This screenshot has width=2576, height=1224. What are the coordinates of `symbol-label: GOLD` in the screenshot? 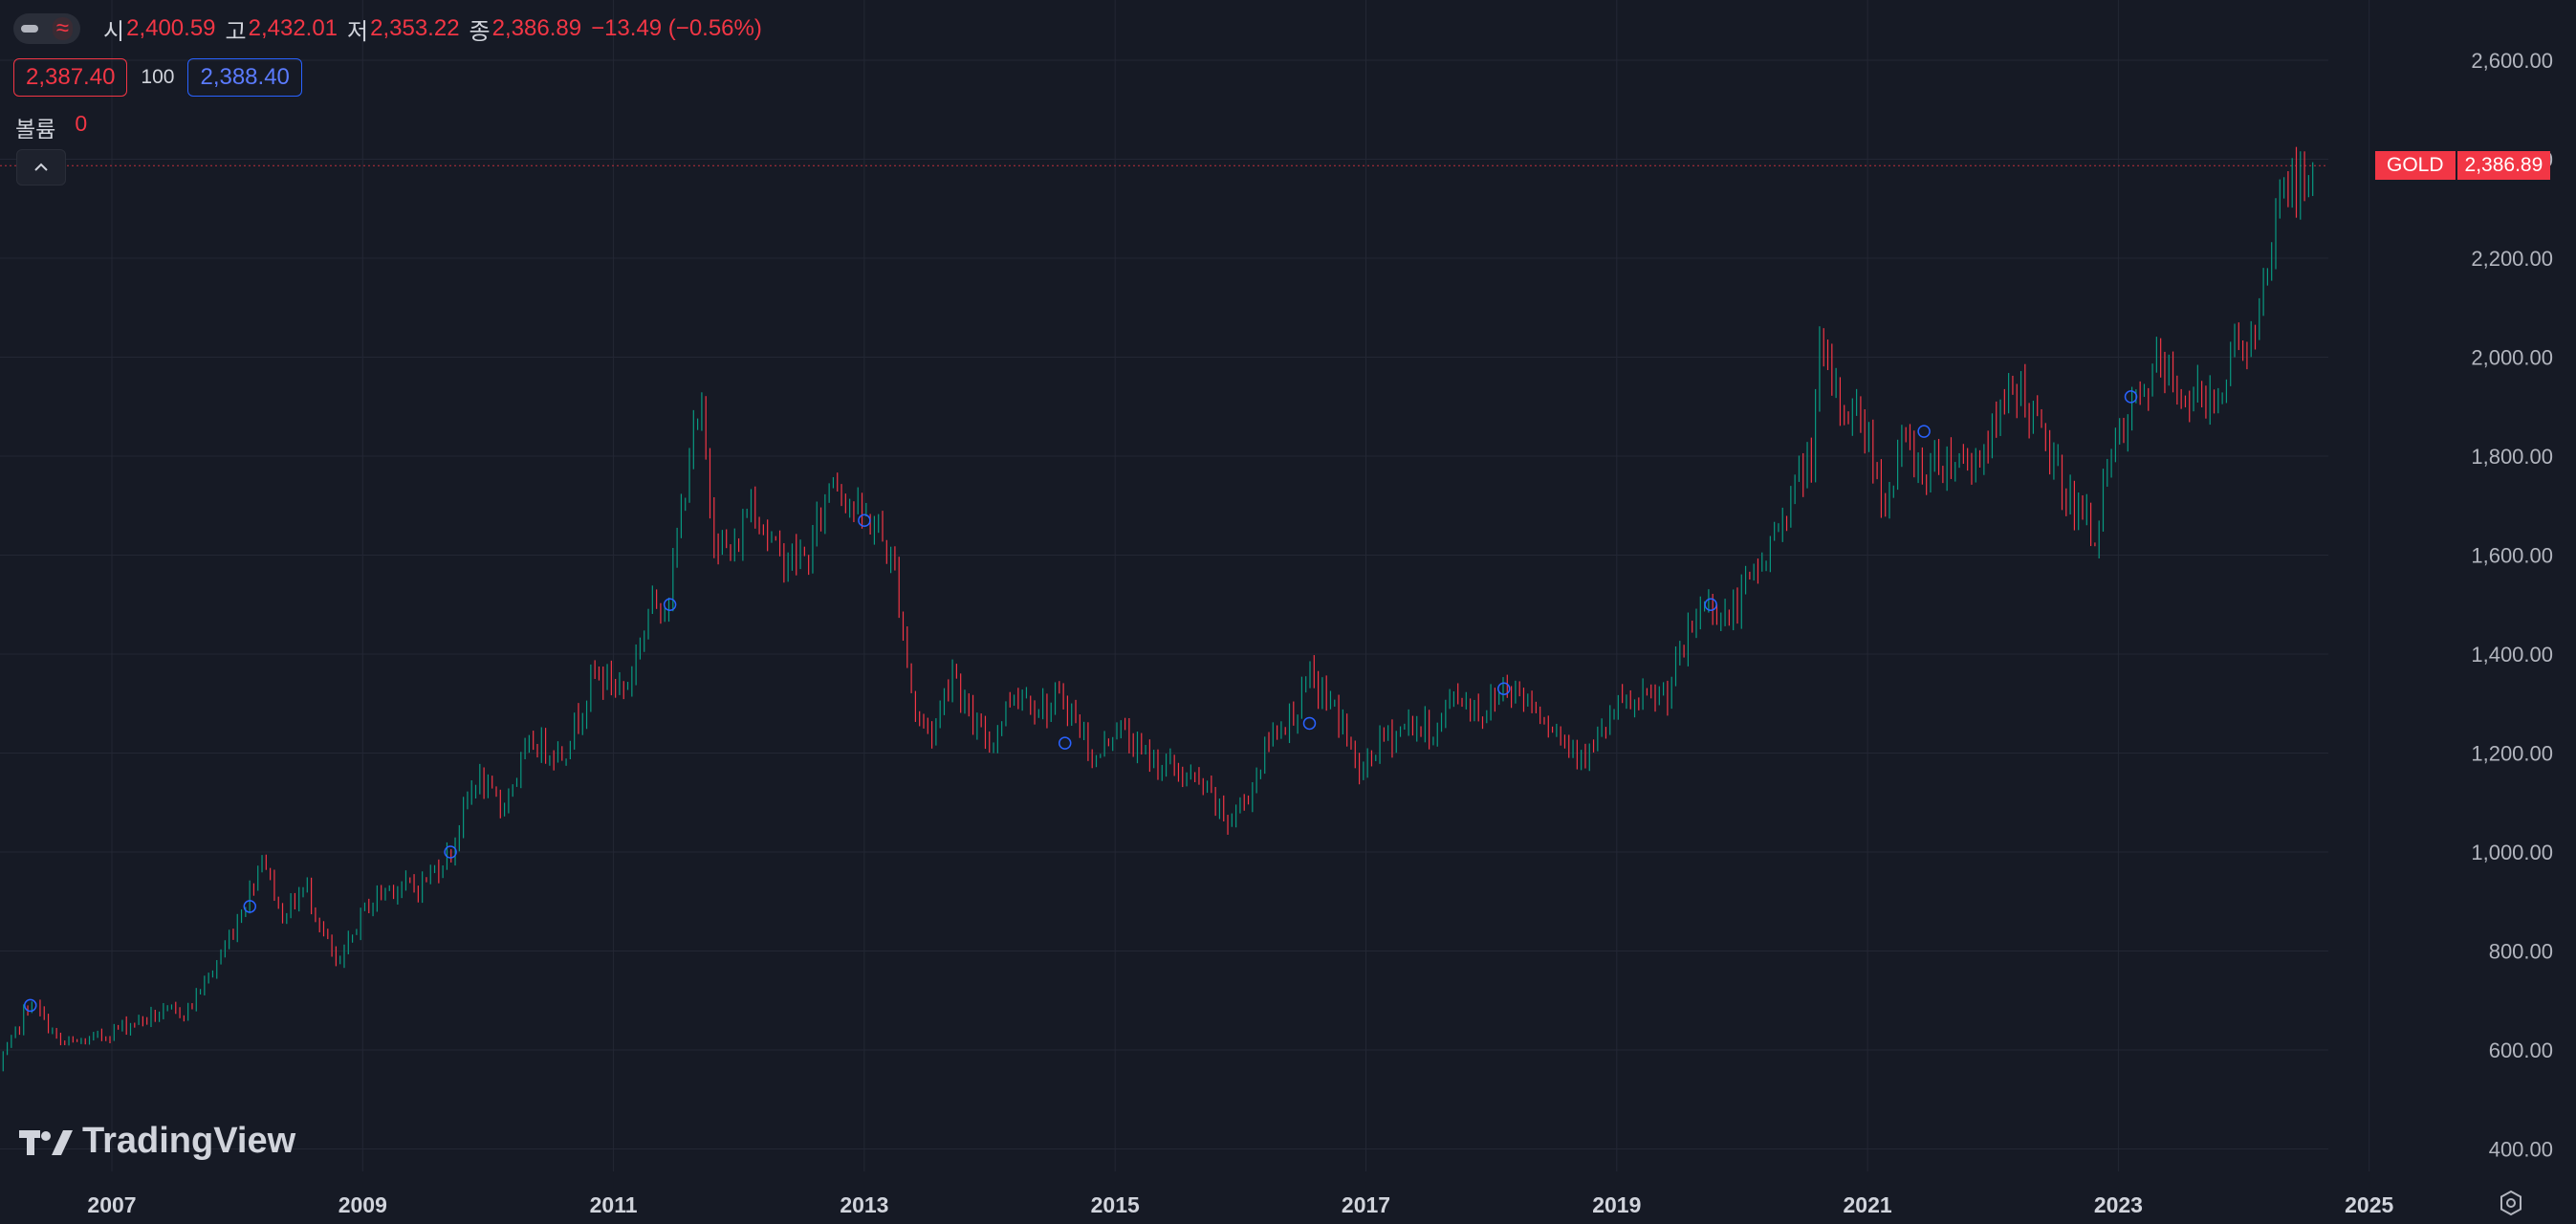 It's located at (2415, 166).